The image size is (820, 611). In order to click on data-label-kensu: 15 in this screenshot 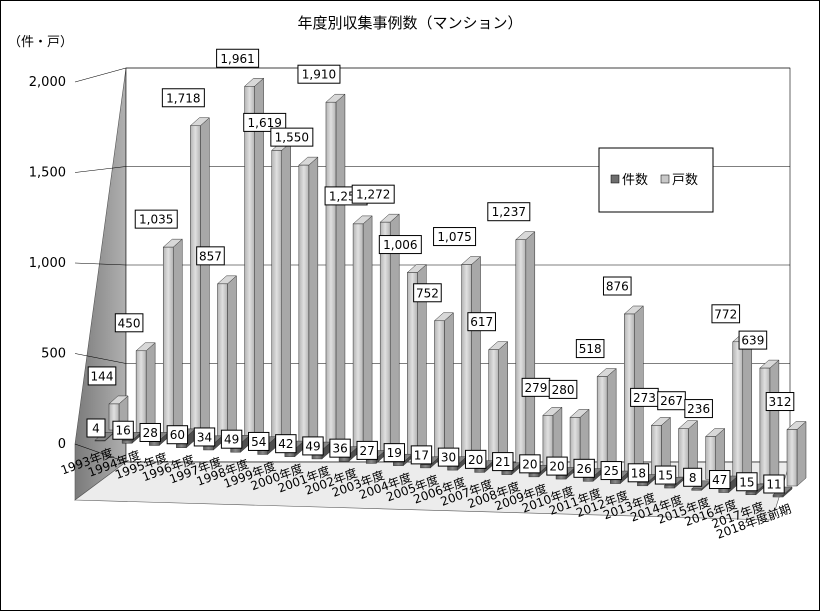, I will do `click(747, 482)`.